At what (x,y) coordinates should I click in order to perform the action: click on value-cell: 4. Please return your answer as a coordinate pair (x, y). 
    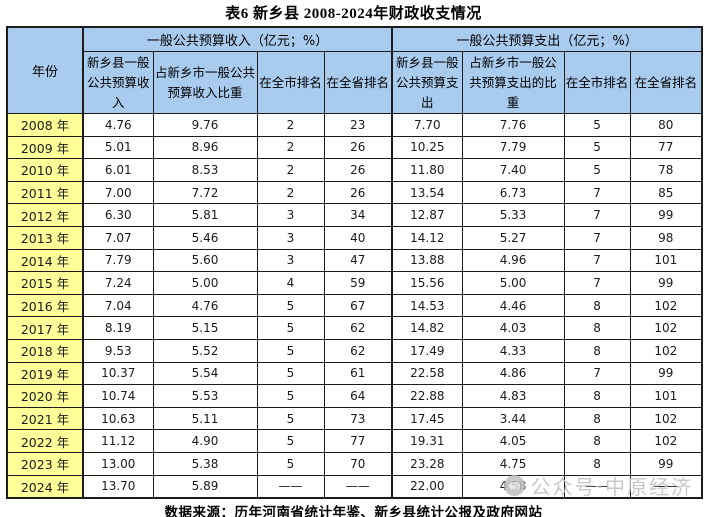
    Looking at the image, I should click on (290, 283).